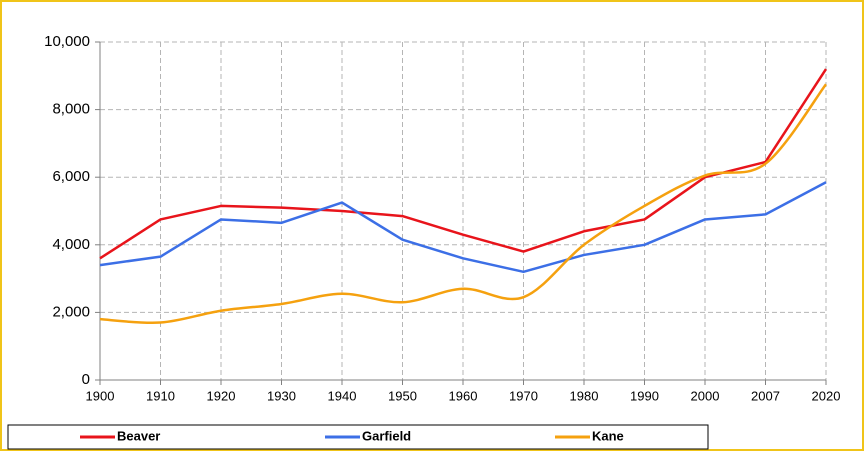 The image size is (864, 451). I want to click on legend-label: Beaver, so click(138, 435).